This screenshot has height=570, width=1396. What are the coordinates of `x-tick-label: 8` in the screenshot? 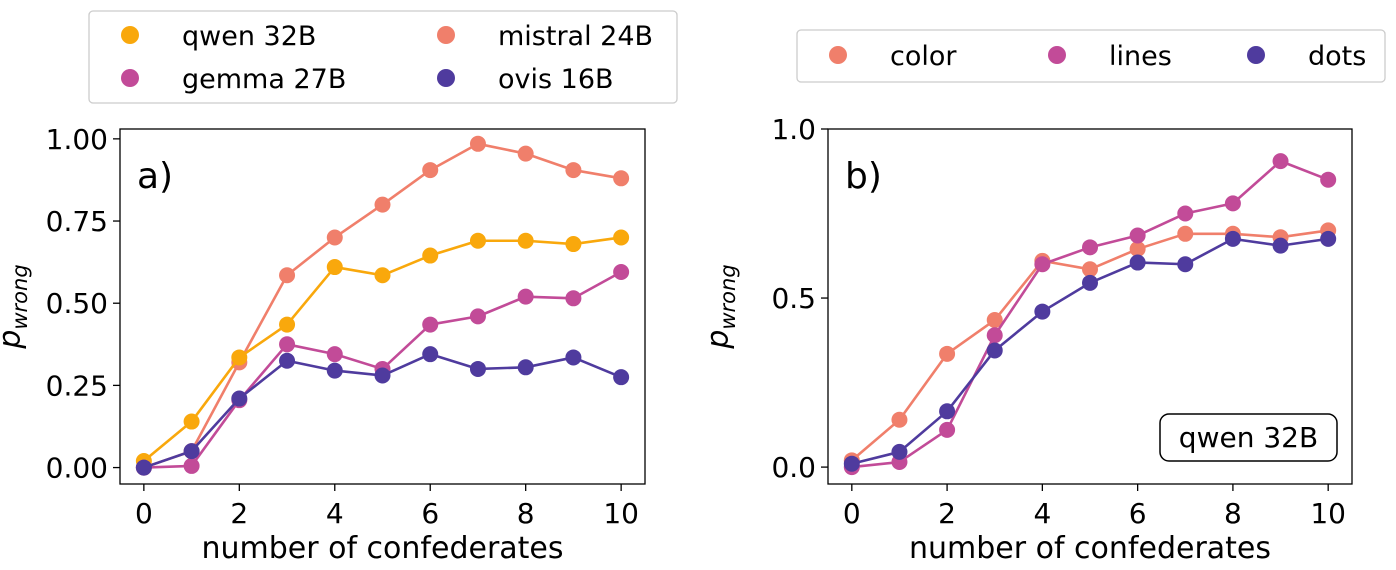 It's located at (526, 513).